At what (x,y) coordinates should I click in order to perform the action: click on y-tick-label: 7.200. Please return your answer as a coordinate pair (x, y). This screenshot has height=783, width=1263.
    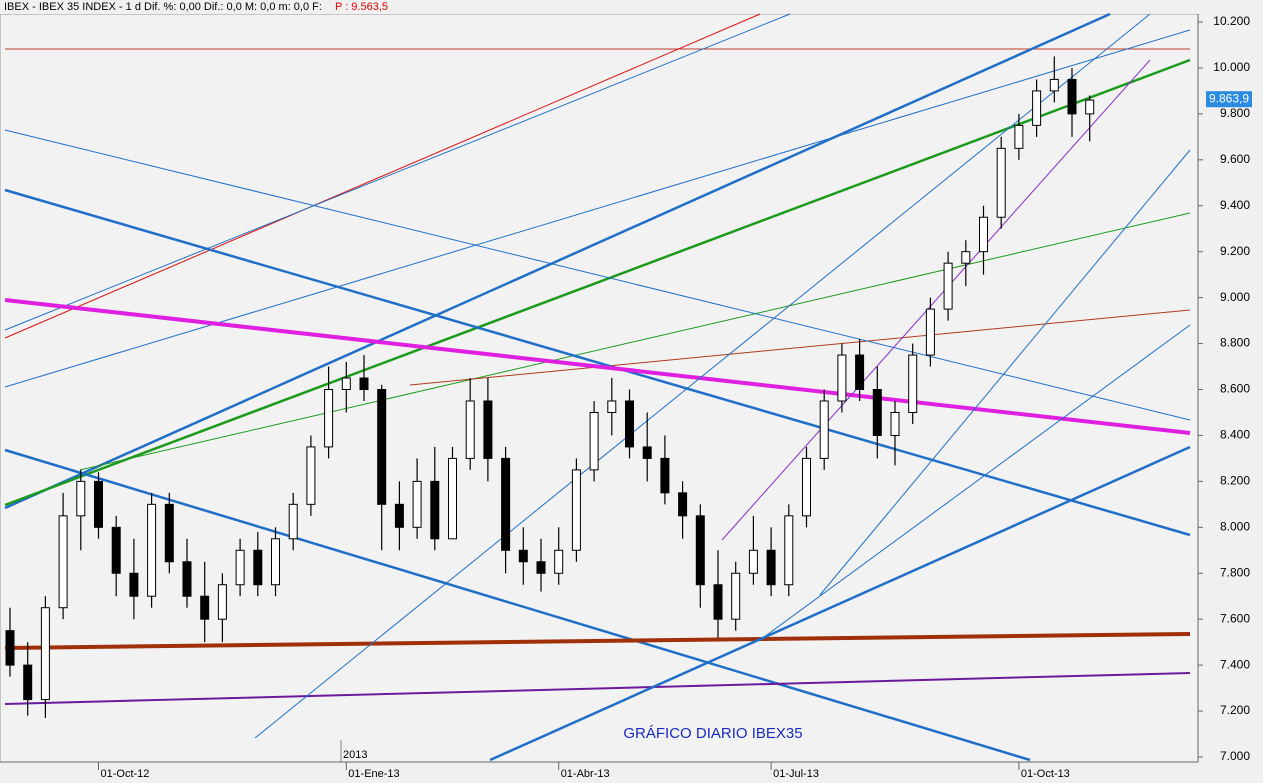
    Looking at the image, I should click on (1235, 710).